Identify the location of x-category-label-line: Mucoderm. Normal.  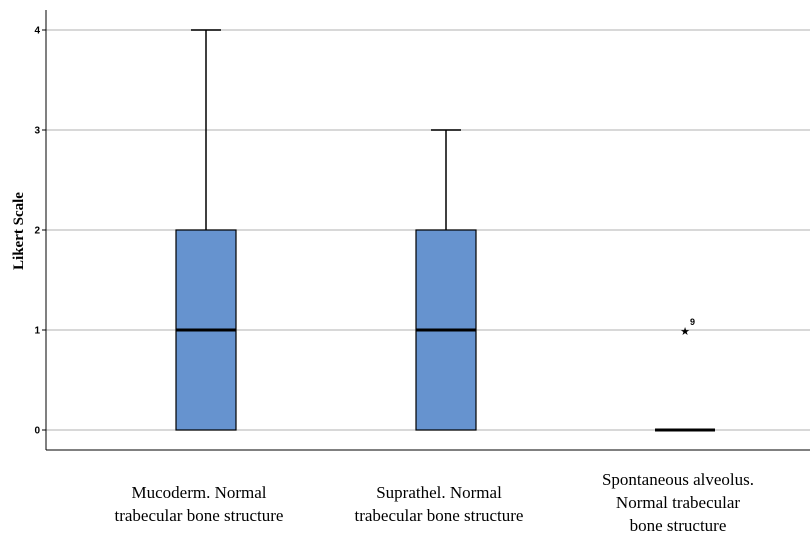
(198, 492).